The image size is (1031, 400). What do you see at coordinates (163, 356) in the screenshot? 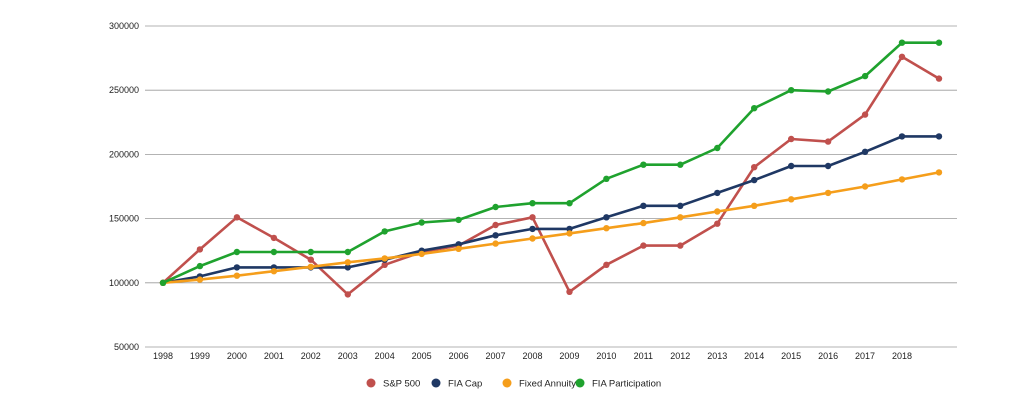
I see `x-tick-label: 1998` at bounding box center [163, 356].